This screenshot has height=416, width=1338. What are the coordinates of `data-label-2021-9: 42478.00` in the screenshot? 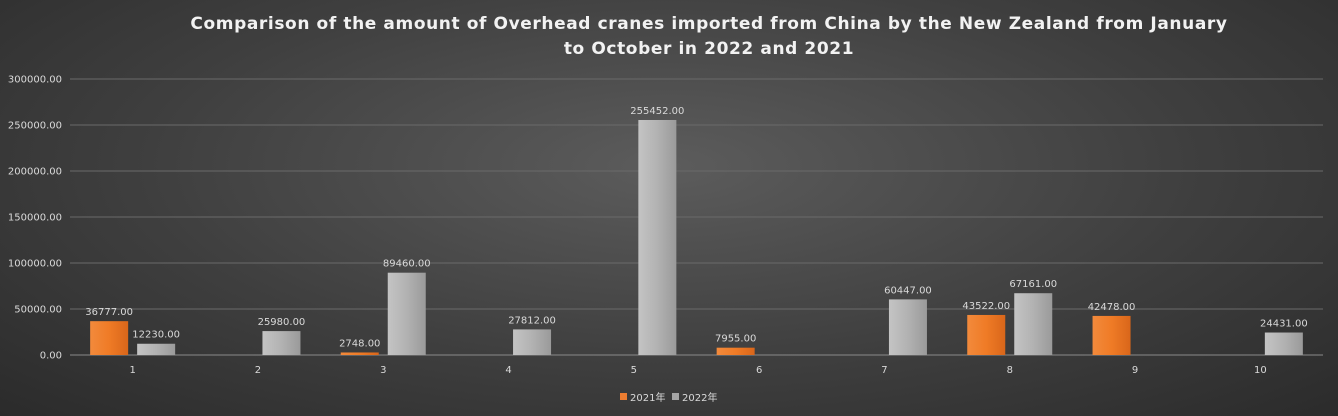 It's located at (1112, 307).